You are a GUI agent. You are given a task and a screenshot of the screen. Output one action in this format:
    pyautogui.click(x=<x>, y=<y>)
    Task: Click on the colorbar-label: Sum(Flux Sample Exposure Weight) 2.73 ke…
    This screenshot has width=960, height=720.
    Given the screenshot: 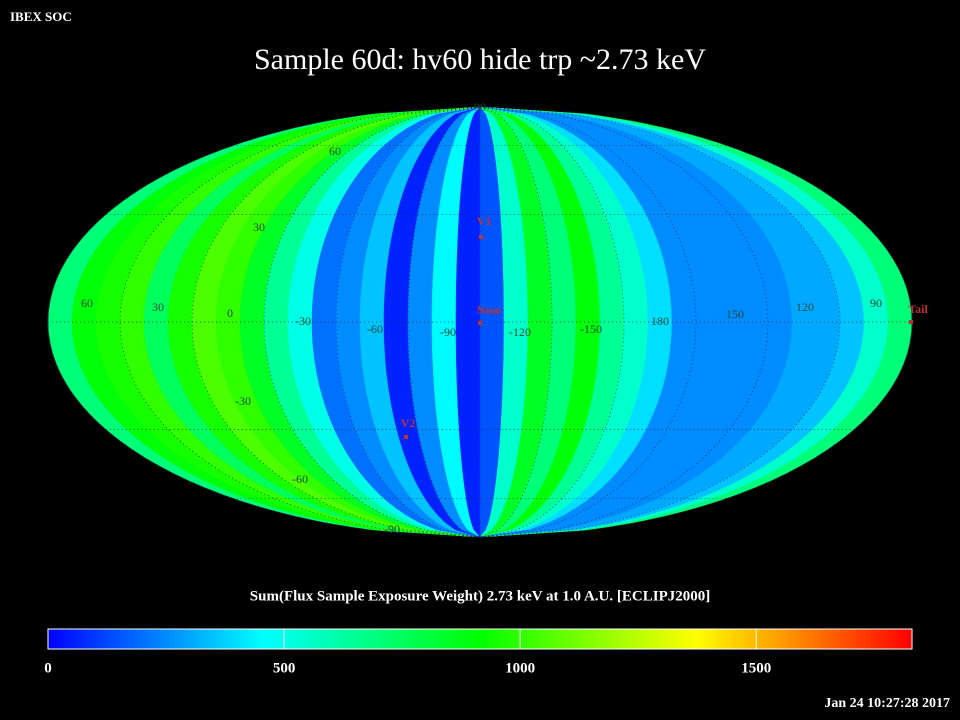 What is the action you would take?
    pyautogui.click(x=480, y=596)
    